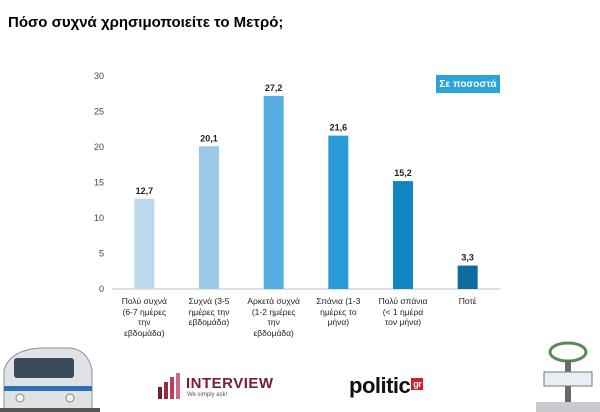 The image size is (600, 412). Describe the element at coordinates (273, 317) in the screenshot. I see `x-tick-label: Αρκετά συχνά (1-2 ημέρες την εβδομάδα)` at that location.